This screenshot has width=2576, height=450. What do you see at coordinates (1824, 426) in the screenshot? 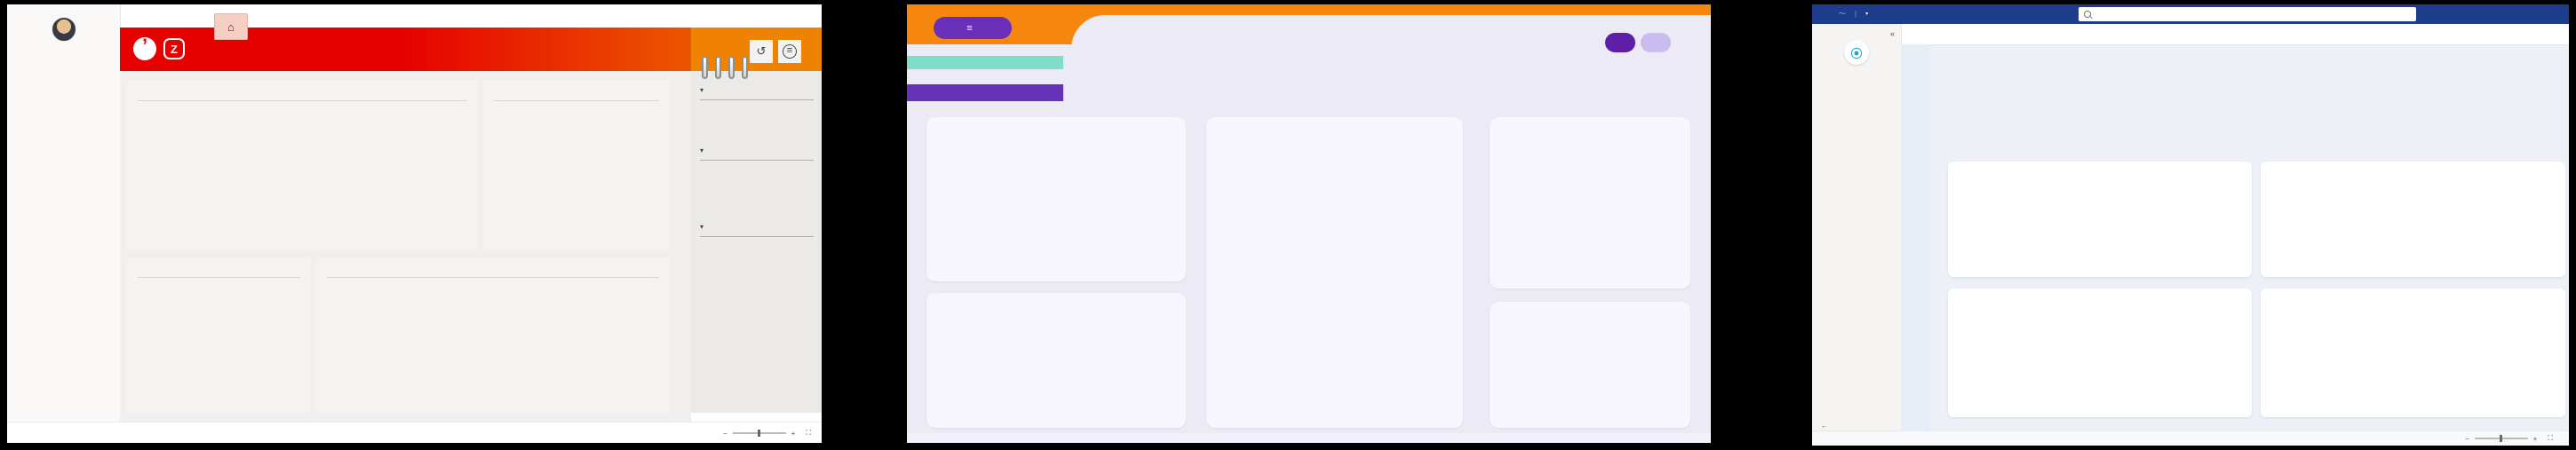
I see `back-arrow-icon: ←` at bounding box center [1824, 426].